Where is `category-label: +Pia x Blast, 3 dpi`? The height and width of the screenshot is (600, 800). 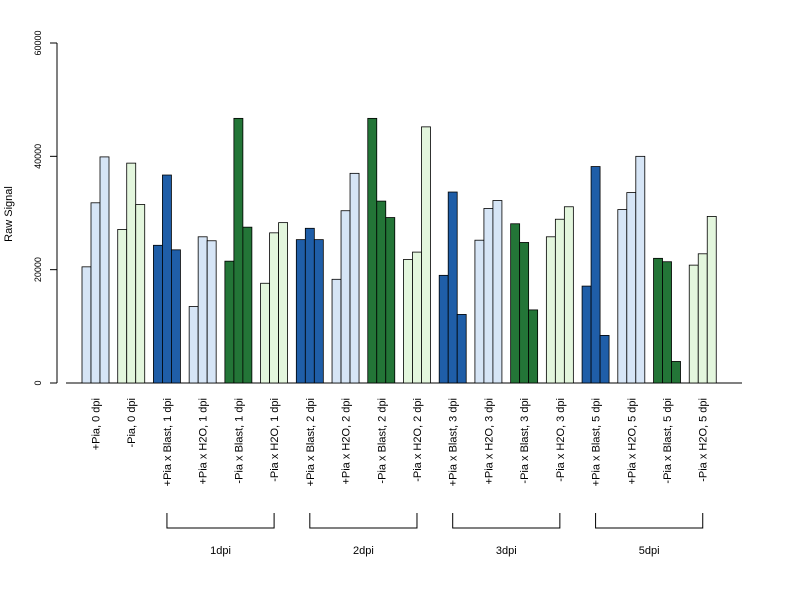
category-label: +Pia x Blast, 3 dpi is located at coordinates (454, 442).